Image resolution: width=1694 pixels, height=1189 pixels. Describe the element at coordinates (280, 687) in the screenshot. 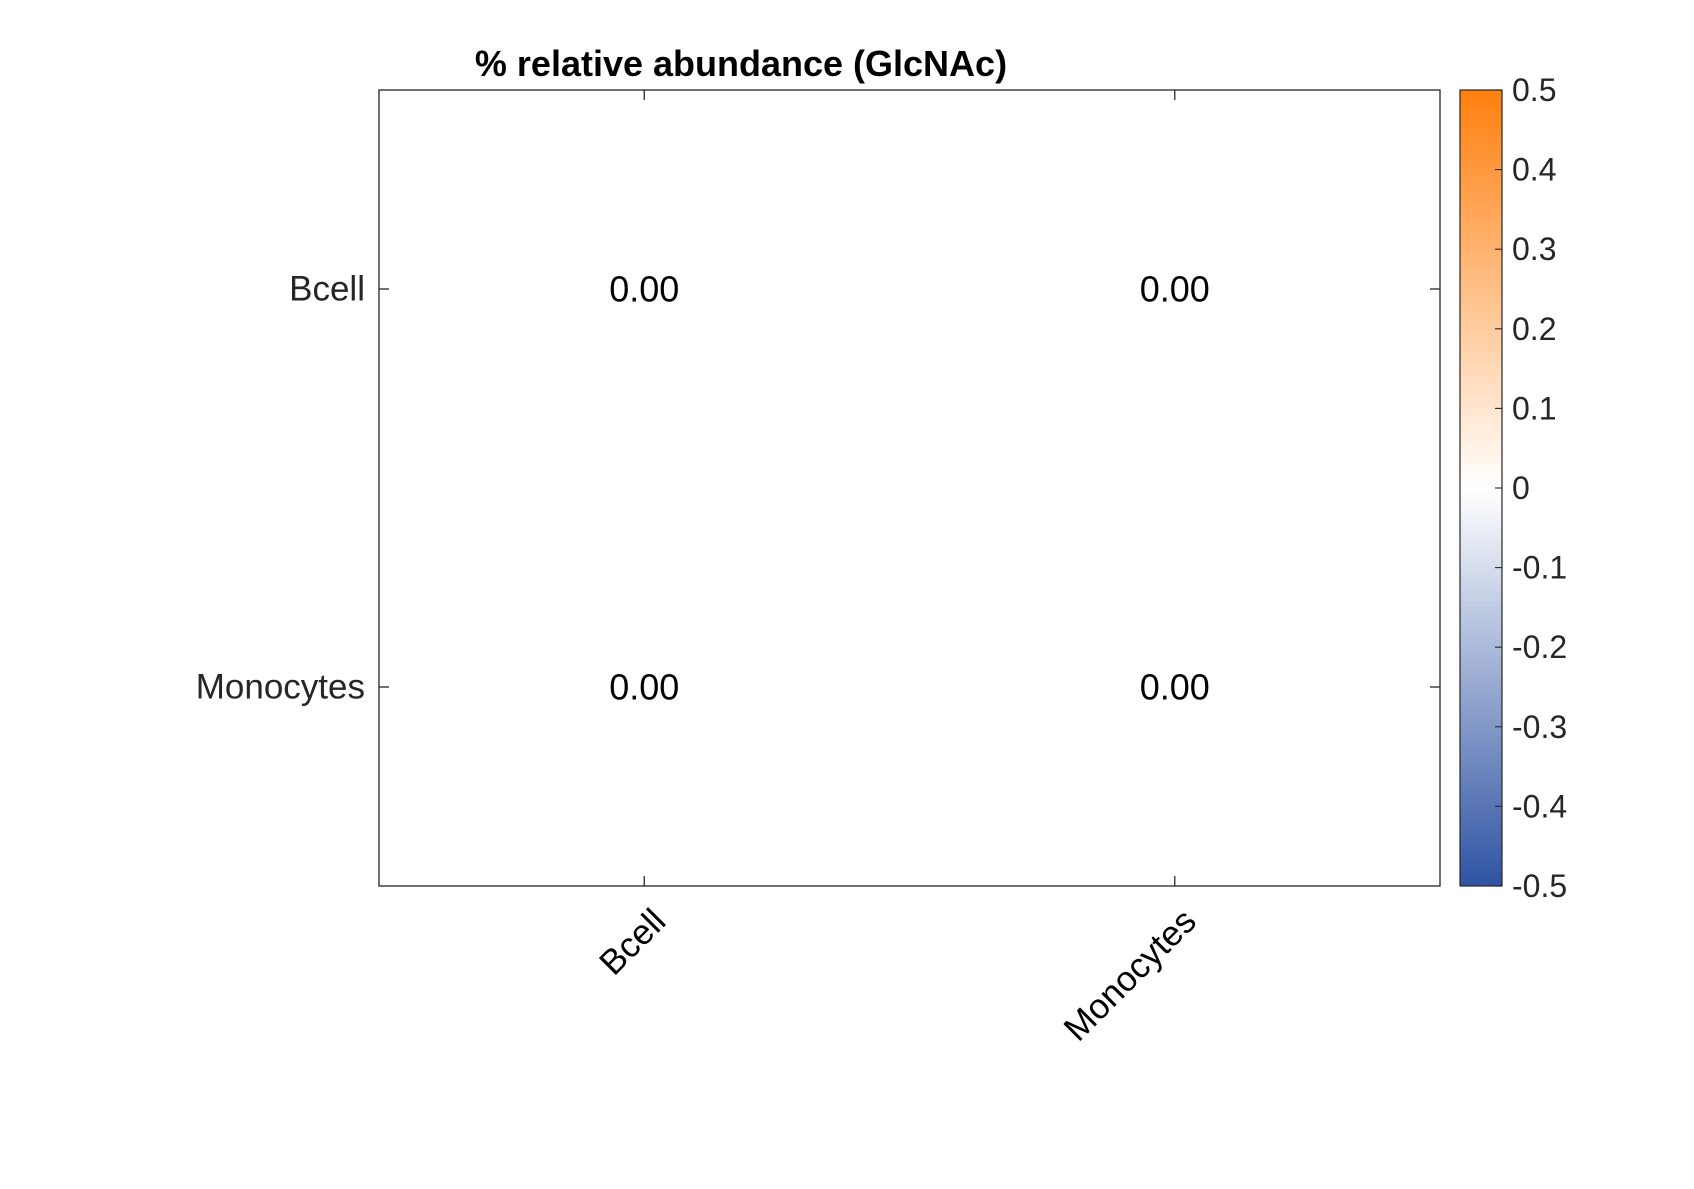

I see `y-tick-label: Monocytes` at that location.